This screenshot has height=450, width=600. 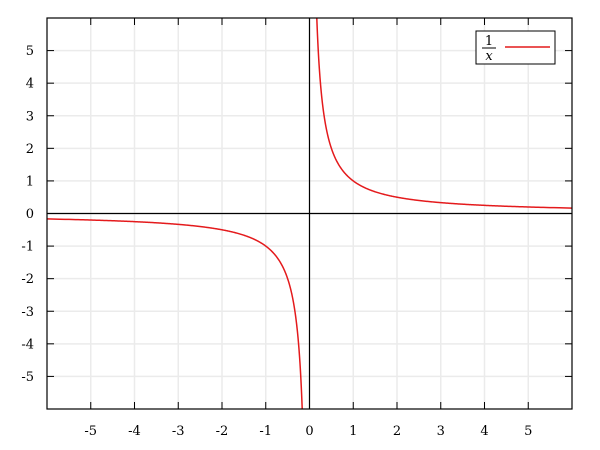 I want to click on x-tick-label: -2, so click(x=222, y=431).